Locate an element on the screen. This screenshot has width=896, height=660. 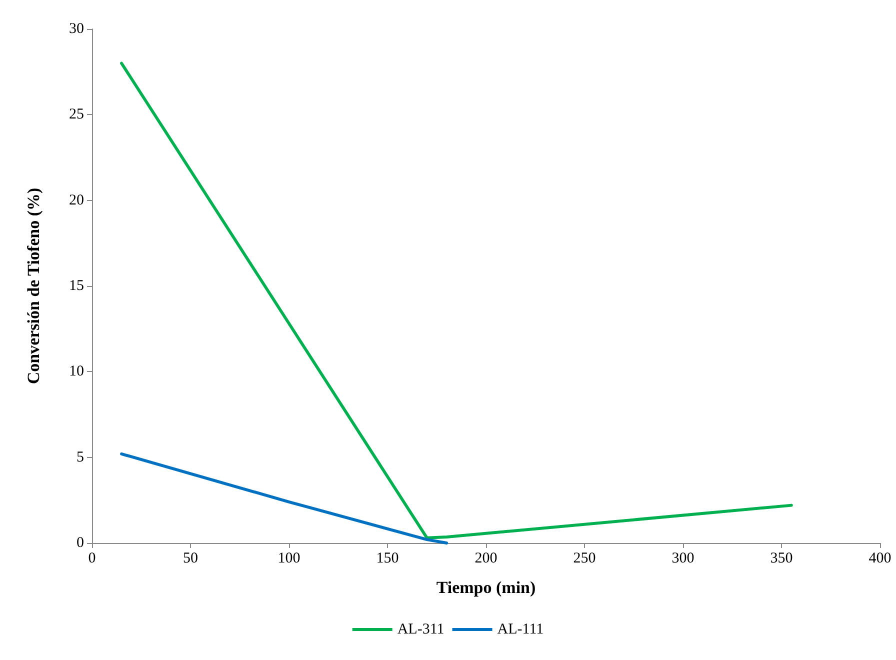
y-tick-label: 0 is located at coordinates (80, 543).